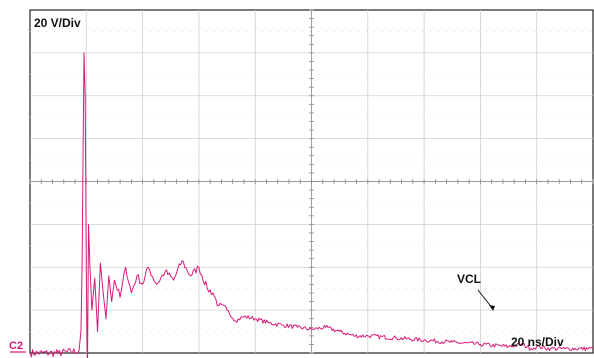 The image size is (594, 358). Describe the element at coordinates (57, 23) in the screenshot. I see `volts-per-div-label: 20 V/Div` at that location.